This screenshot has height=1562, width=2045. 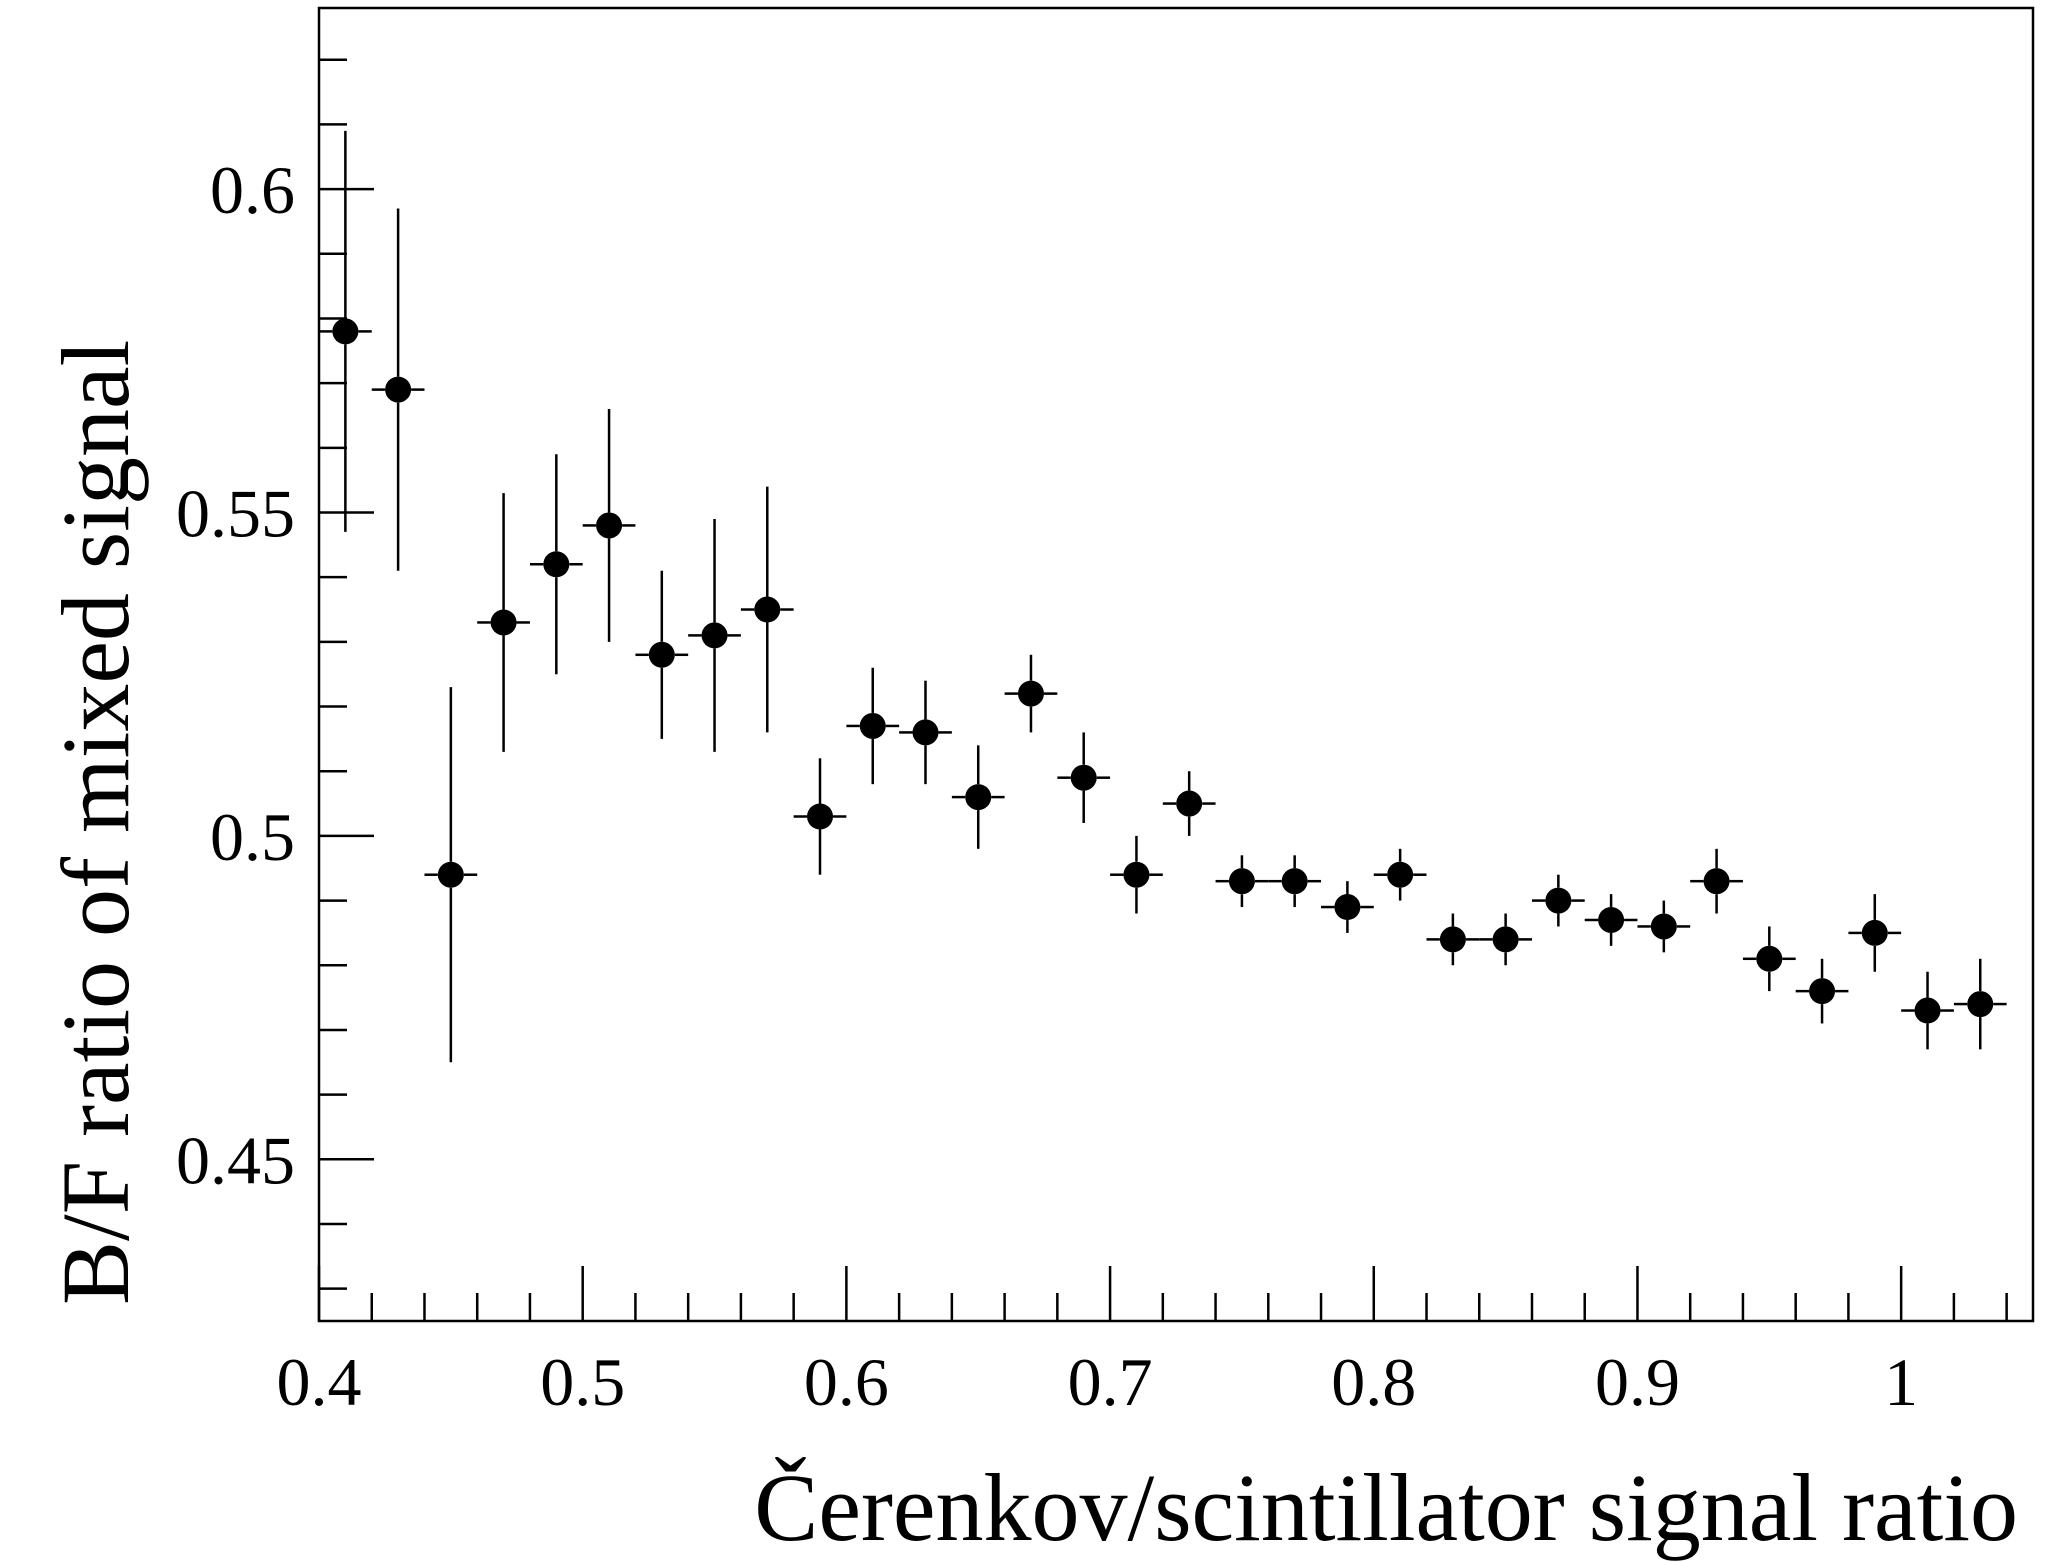 I want to click on x-tick-label: 0.9, so click(x=1637, y=1382).